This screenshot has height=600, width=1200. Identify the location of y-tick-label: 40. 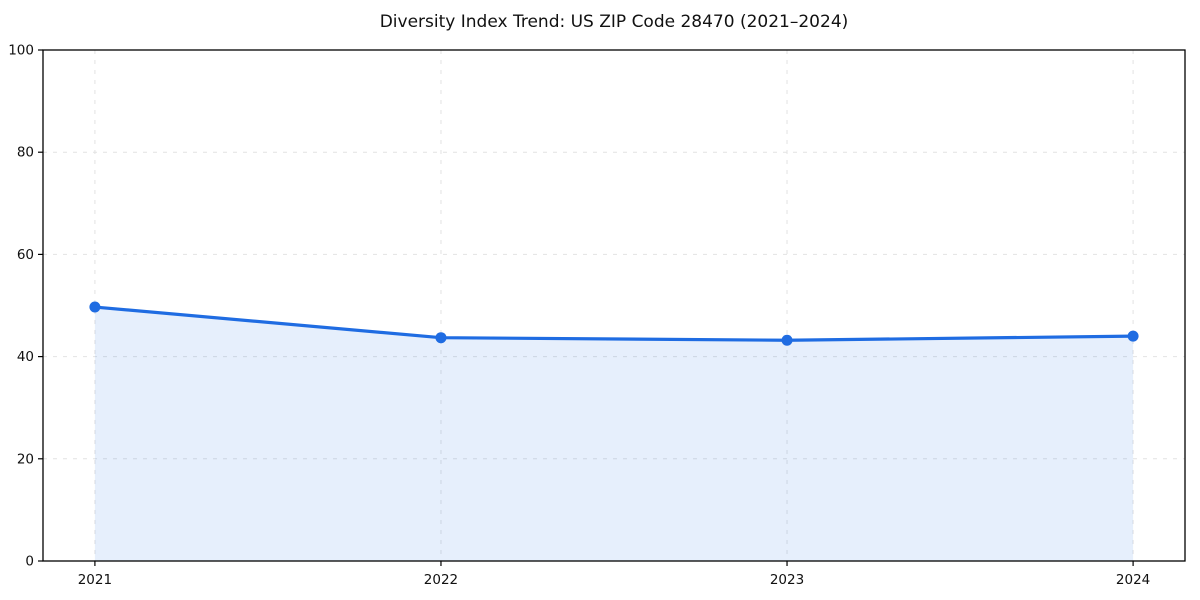
(25, 357).